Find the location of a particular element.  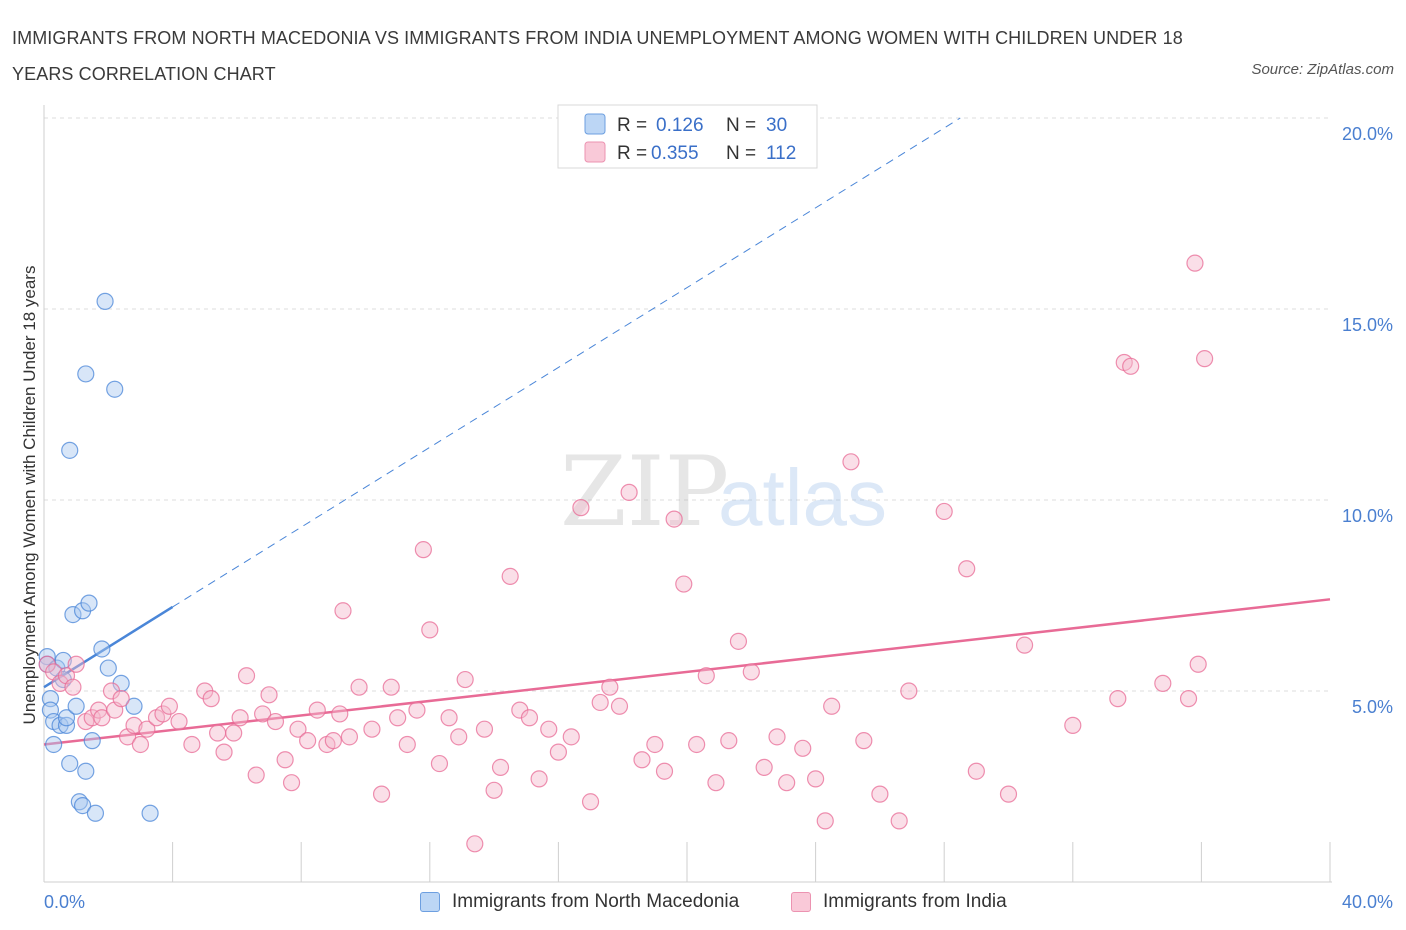

legend-box: R = 0.126 N = 30 R = 0.355 N = 112 is located at coordinates (687, 136).